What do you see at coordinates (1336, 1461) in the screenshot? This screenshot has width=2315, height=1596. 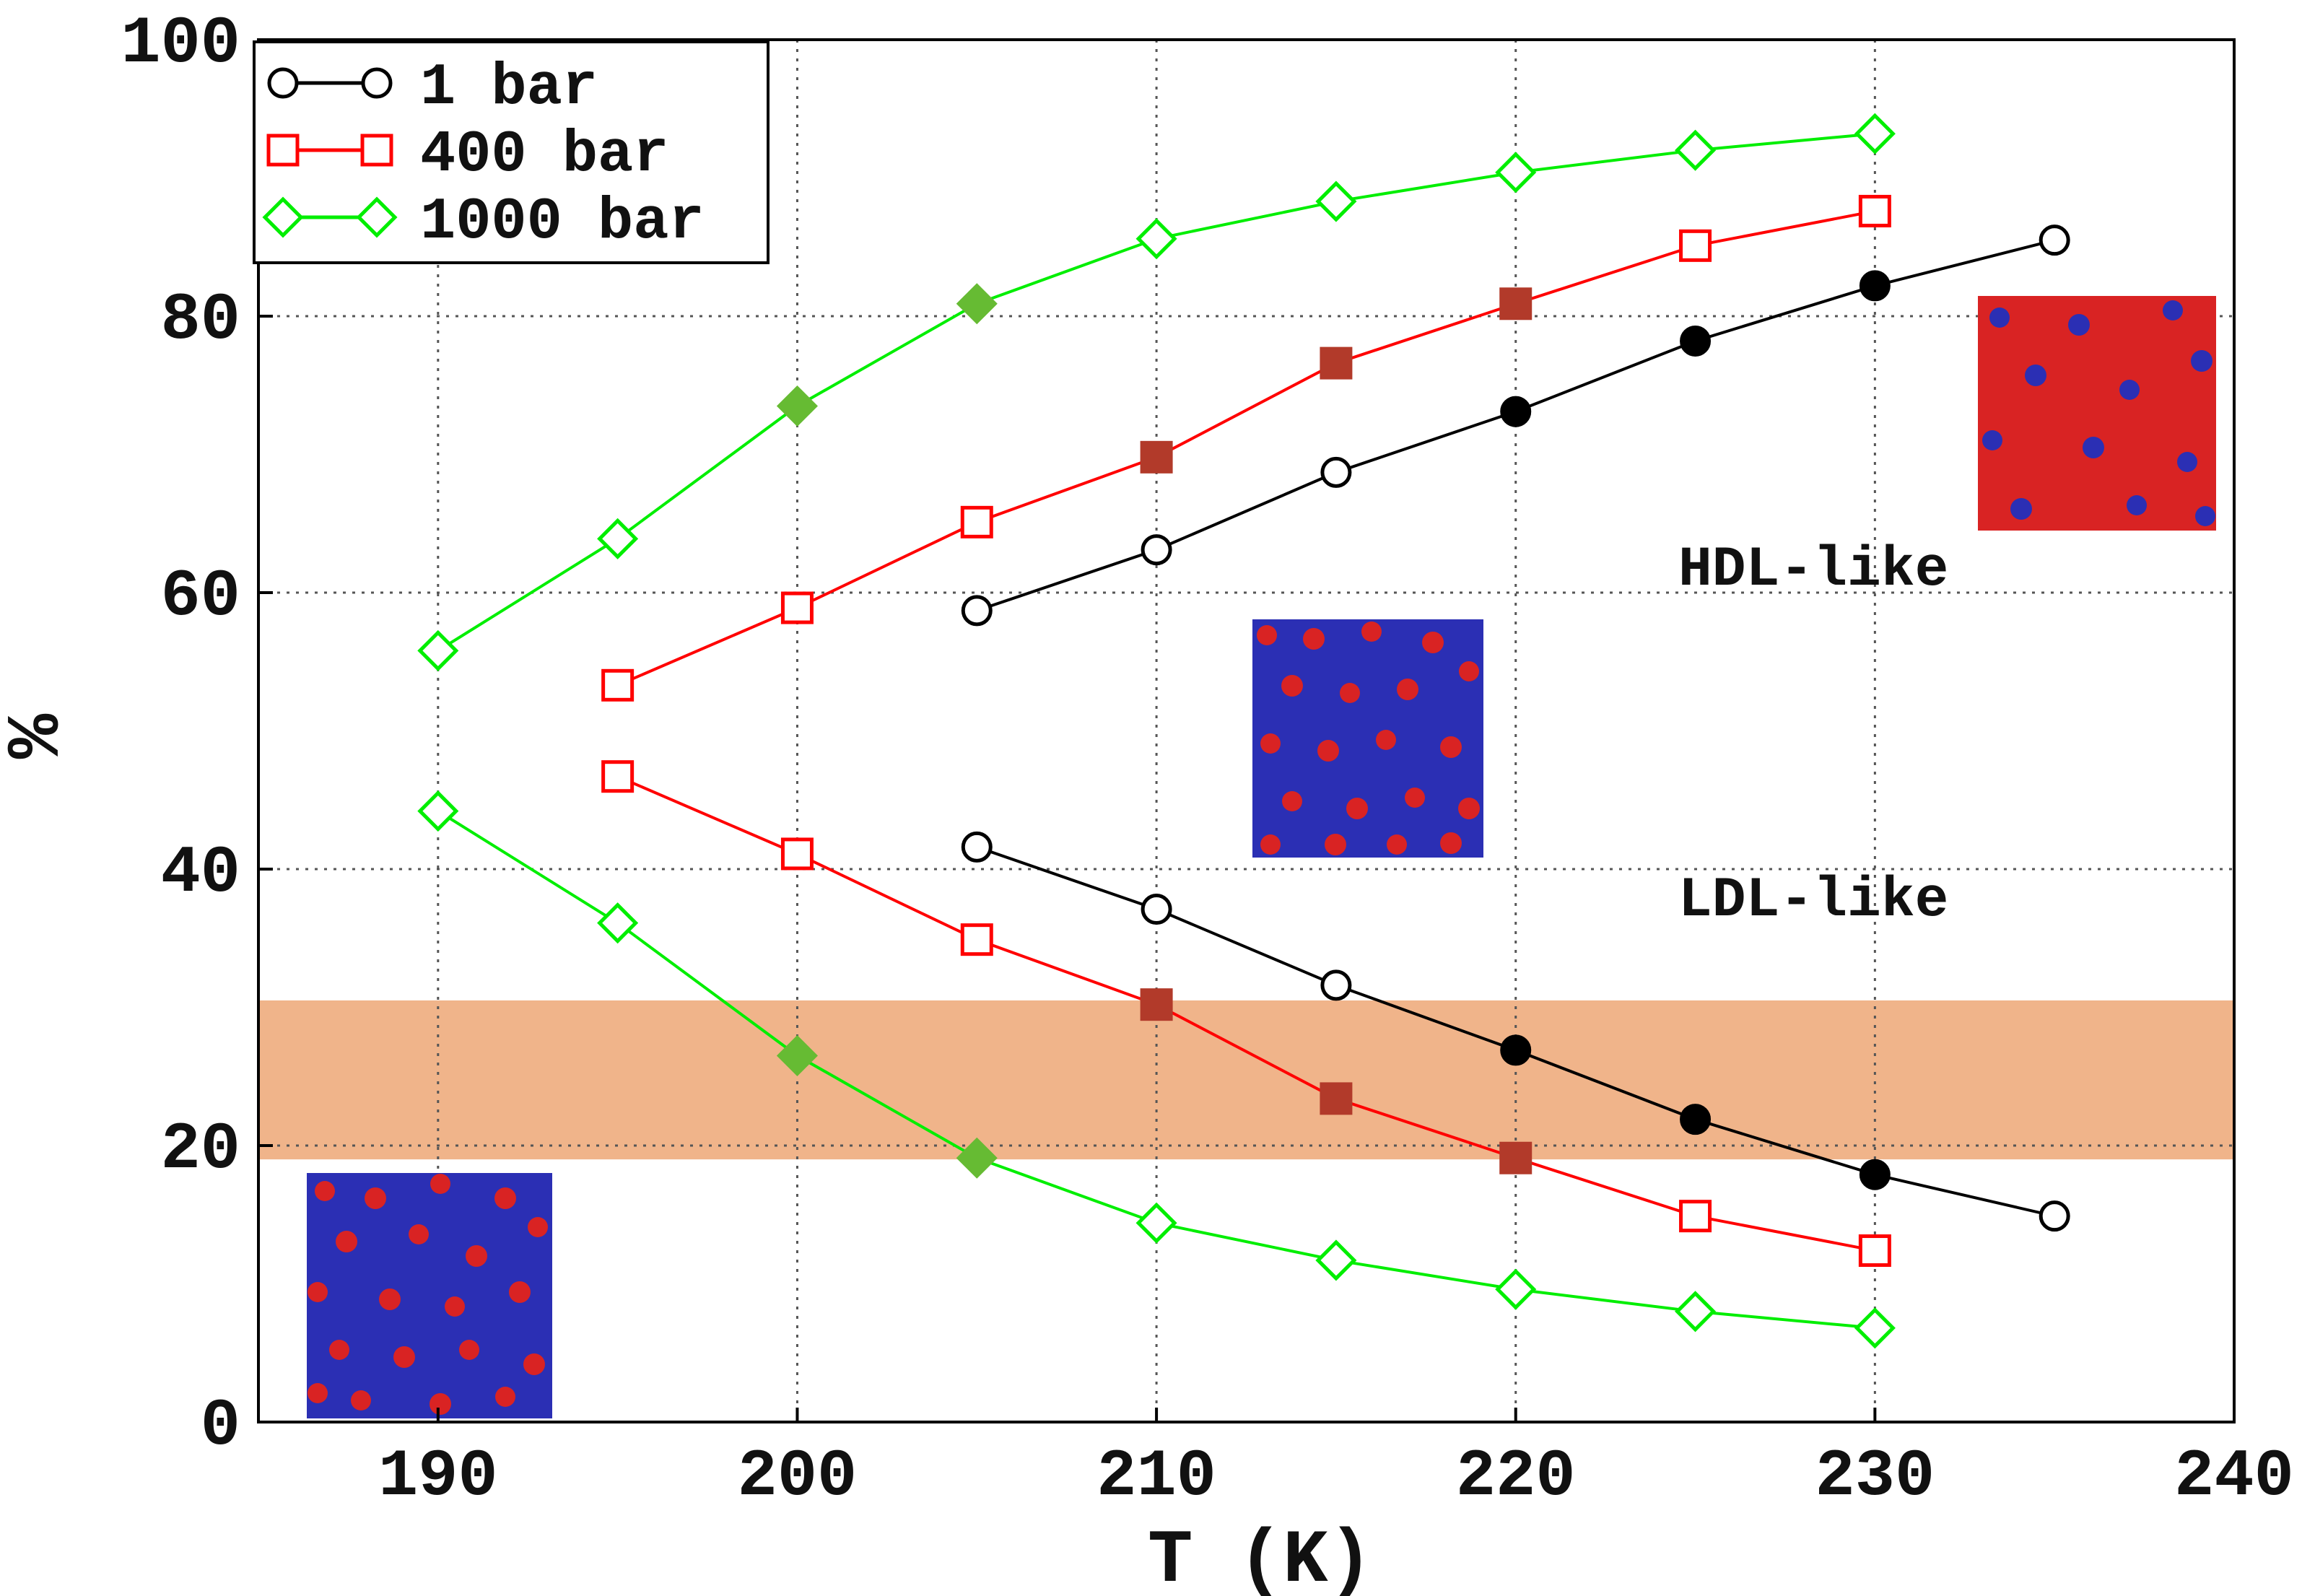 I see `x-axis-ticks: 190 200 210 220 230 240` at bounding box center [1336, 1461].